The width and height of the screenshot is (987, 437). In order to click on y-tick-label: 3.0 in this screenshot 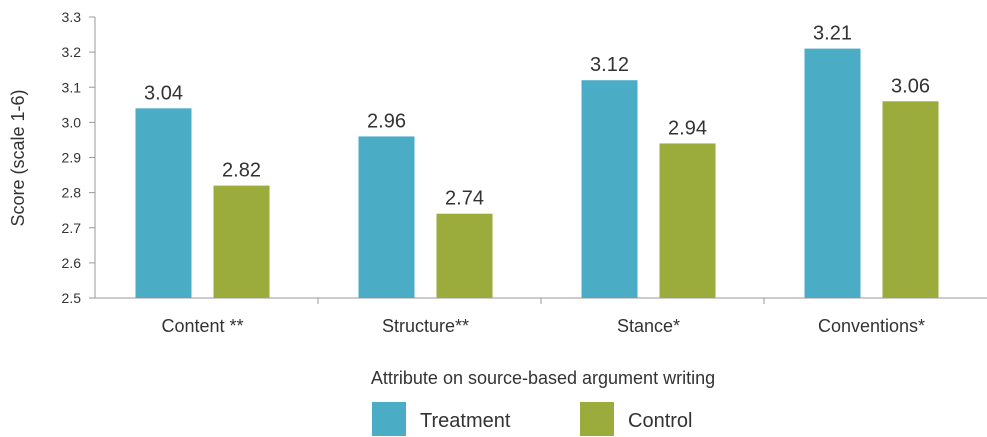, I will do `click(72, 122)`.